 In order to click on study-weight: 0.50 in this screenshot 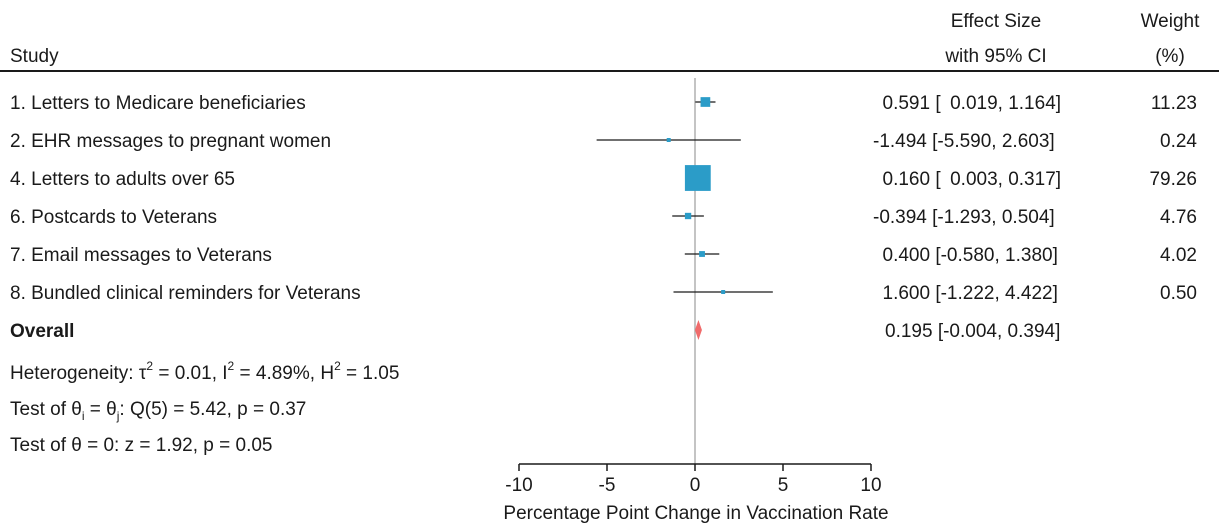, I will do `click(1178, 293)`.